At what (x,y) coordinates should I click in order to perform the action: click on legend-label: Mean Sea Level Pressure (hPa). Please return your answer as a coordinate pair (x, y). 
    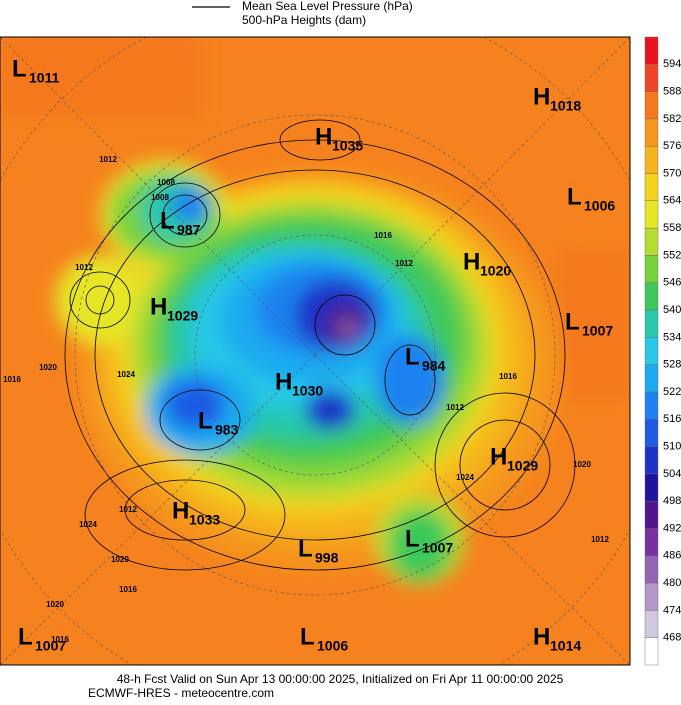
    Looking at the image, I should click on (327, 6).